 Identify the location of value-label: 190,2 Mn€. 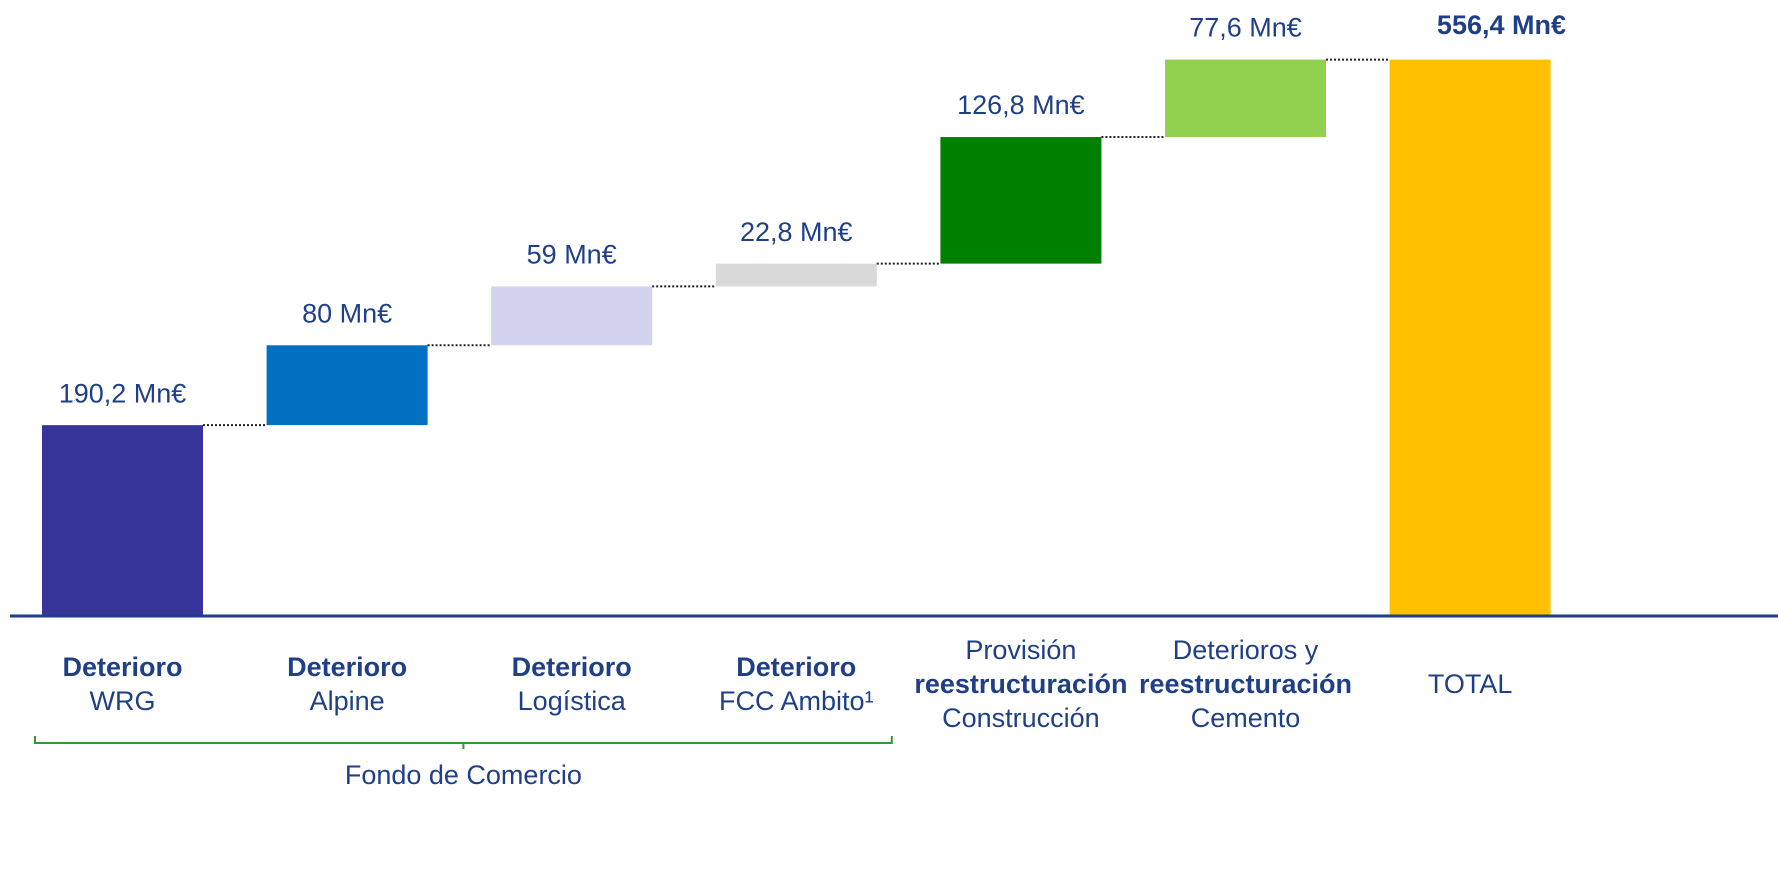
(123, 393).